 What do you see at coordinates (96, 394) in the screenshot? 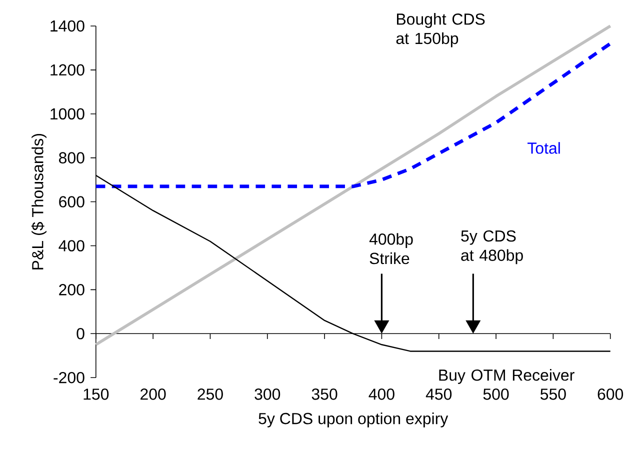
I see `x-tick-label: 150` at bounding box center [96, 394].